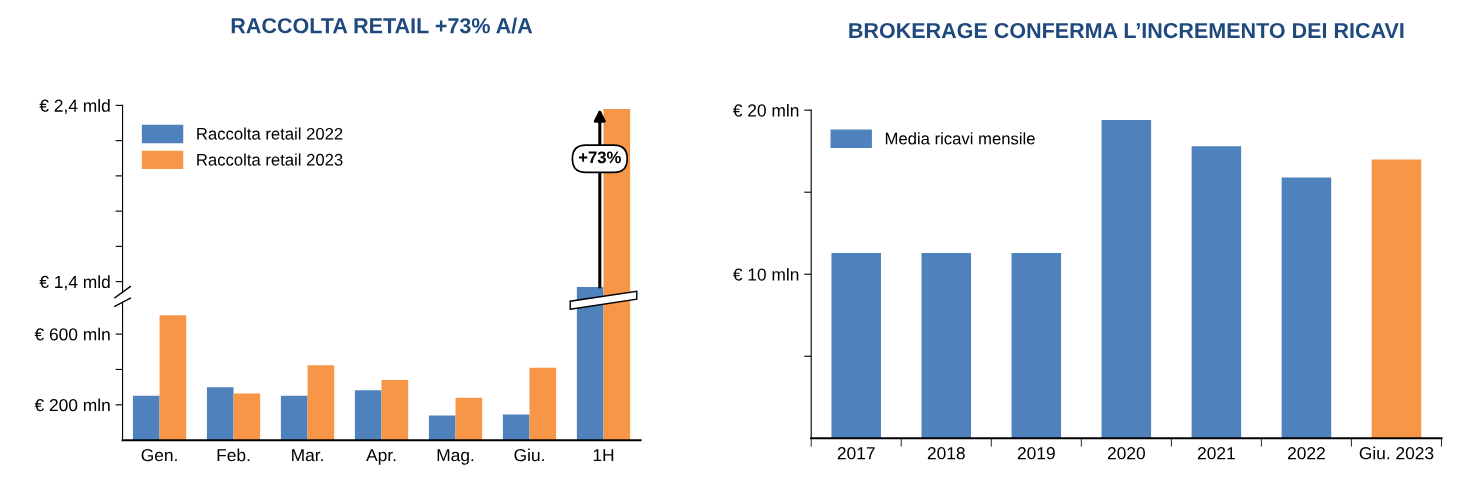 The image size is (1459, 479). I want to click on chart-title: BROKERAGE CONFERMA L’INCREMENTO DEI RICAVI, so click(1126, 30).